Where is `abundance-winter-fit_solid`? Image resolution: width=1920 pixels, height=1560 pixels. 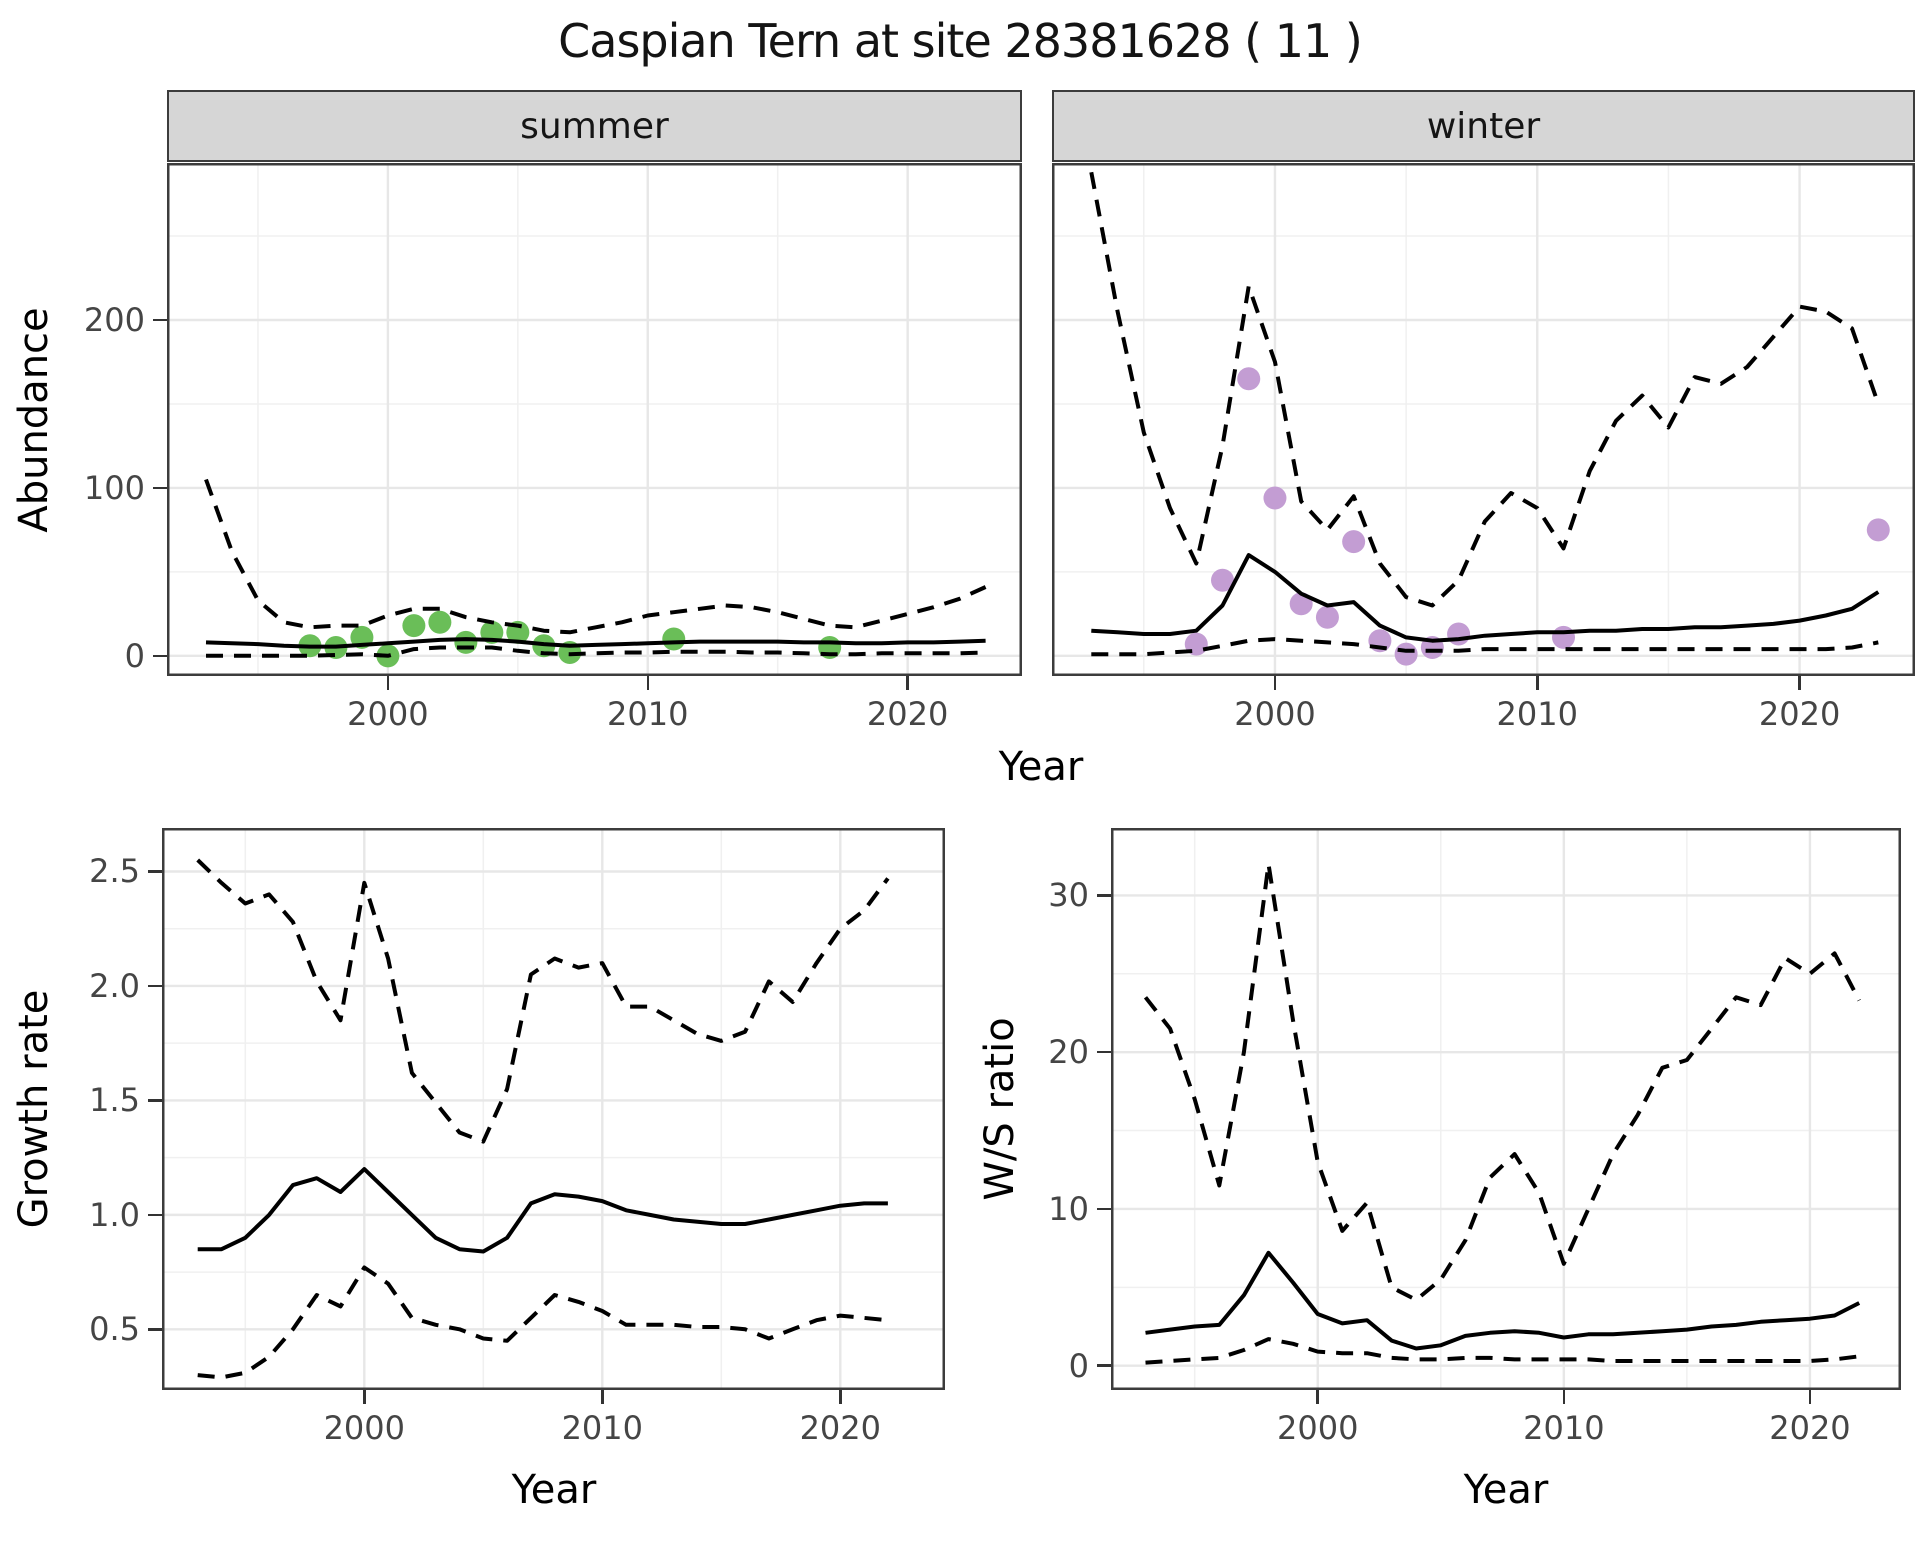
abundance-winter-fit_solid is located at coordinates (1485, 598).